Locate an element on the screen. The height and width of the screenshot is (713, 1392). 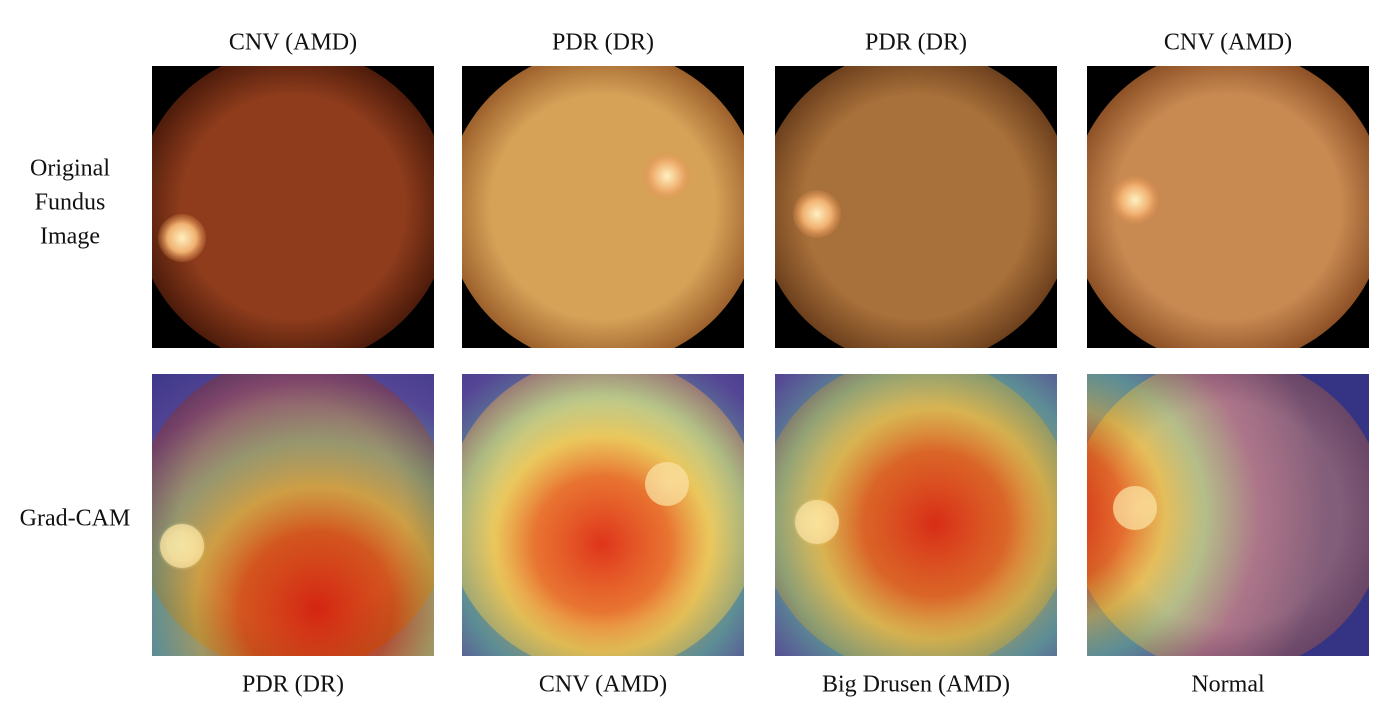
row-label: Grad-CAM is located at coordinates (75, 519).